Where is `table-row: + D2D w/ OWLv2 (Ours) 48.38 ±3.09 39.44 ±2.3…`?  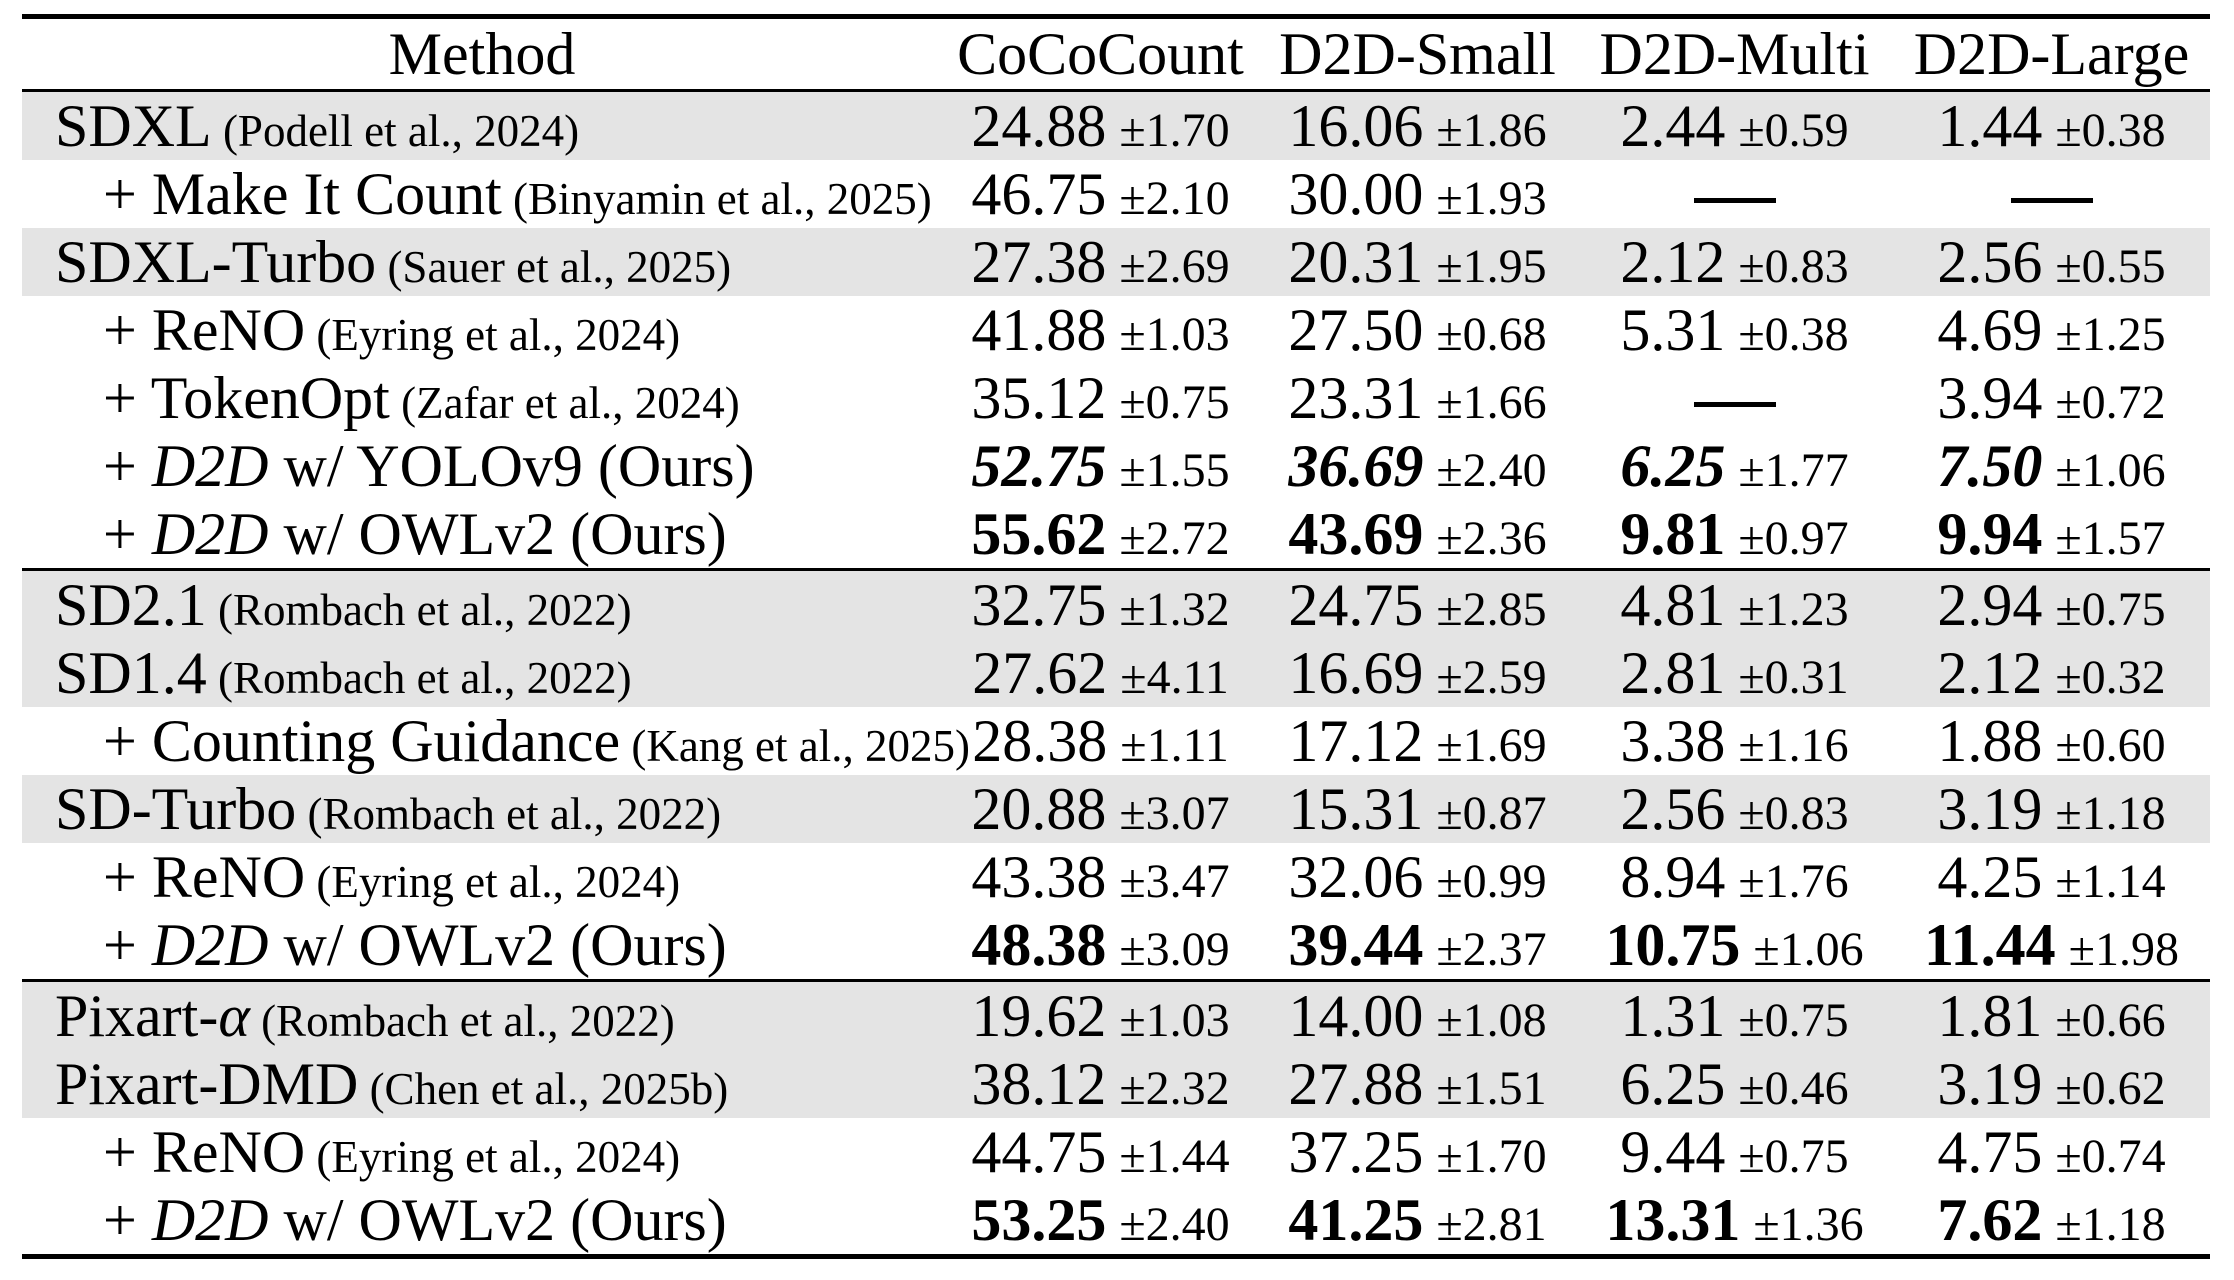 table-row: + D2D w/ OWLv2 (Ours) 48.38 ±3.09 39.44 ±2.3… is located at coordinates (1116, 946).